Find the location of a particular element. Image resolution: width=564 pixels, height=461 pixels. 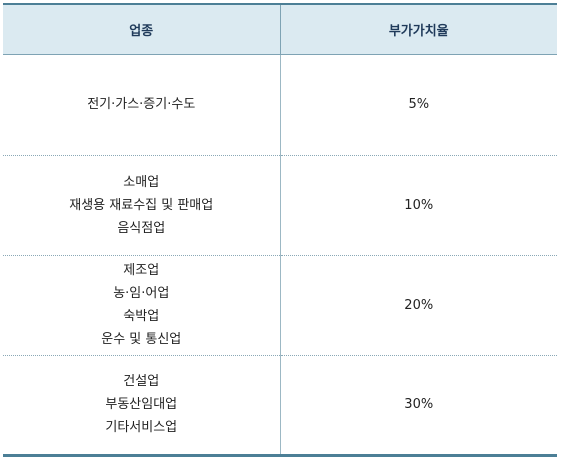

table-header-row: 업종 부가가치율 is located at coordinates (280, 29).